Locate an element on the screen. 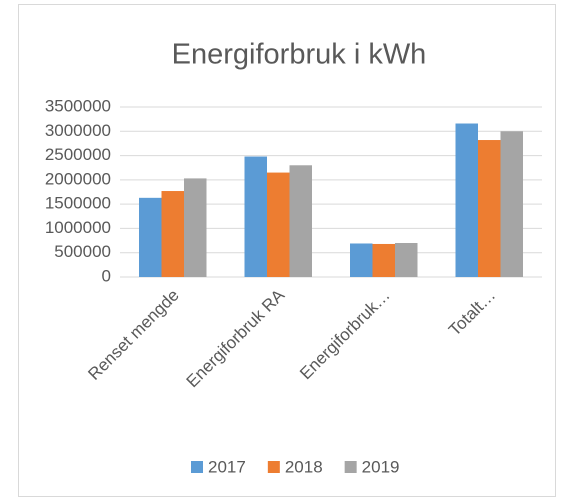 Image resolution: width=566 pixels, height=500 pixels. legend-label: 2019 is located at coordinates (381, 466).